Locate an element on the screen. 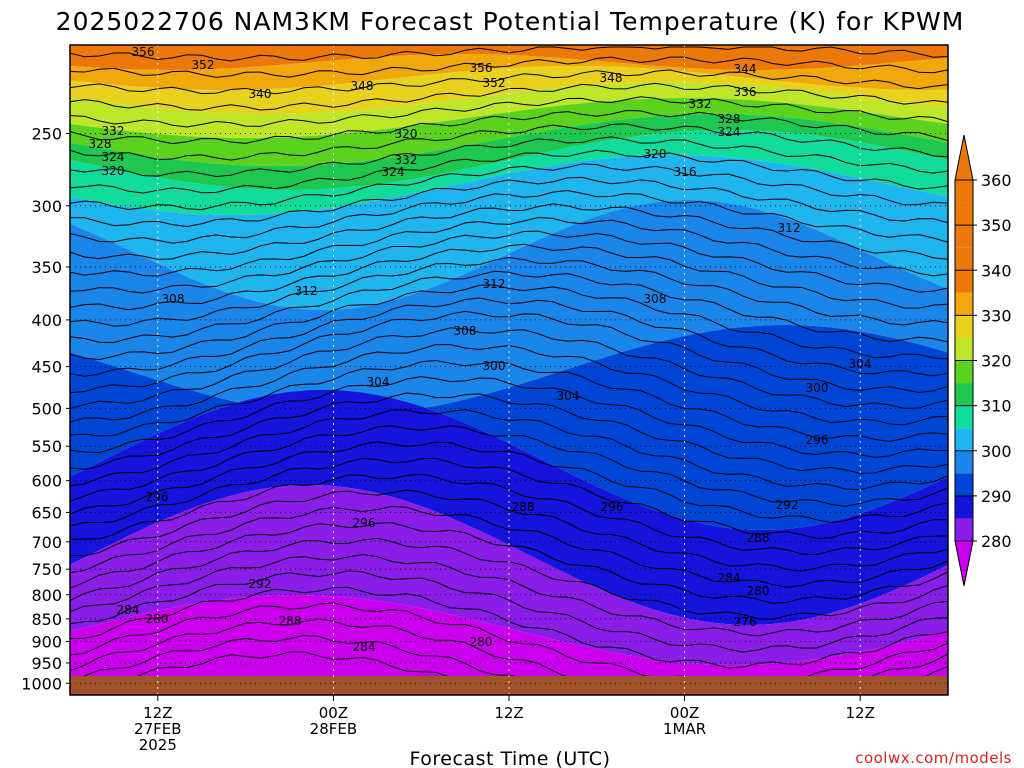 The height and width of the screenshot is (768, 1024). x-axis-label: Forecast Time (UTC) is located at coordinates (510, 758).